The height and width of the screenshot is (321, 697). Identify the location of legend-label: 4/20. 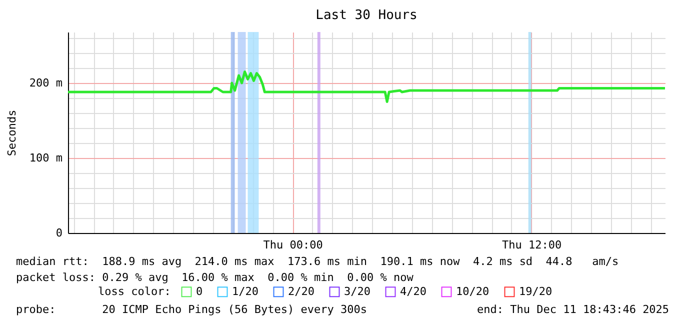
(413, 291).